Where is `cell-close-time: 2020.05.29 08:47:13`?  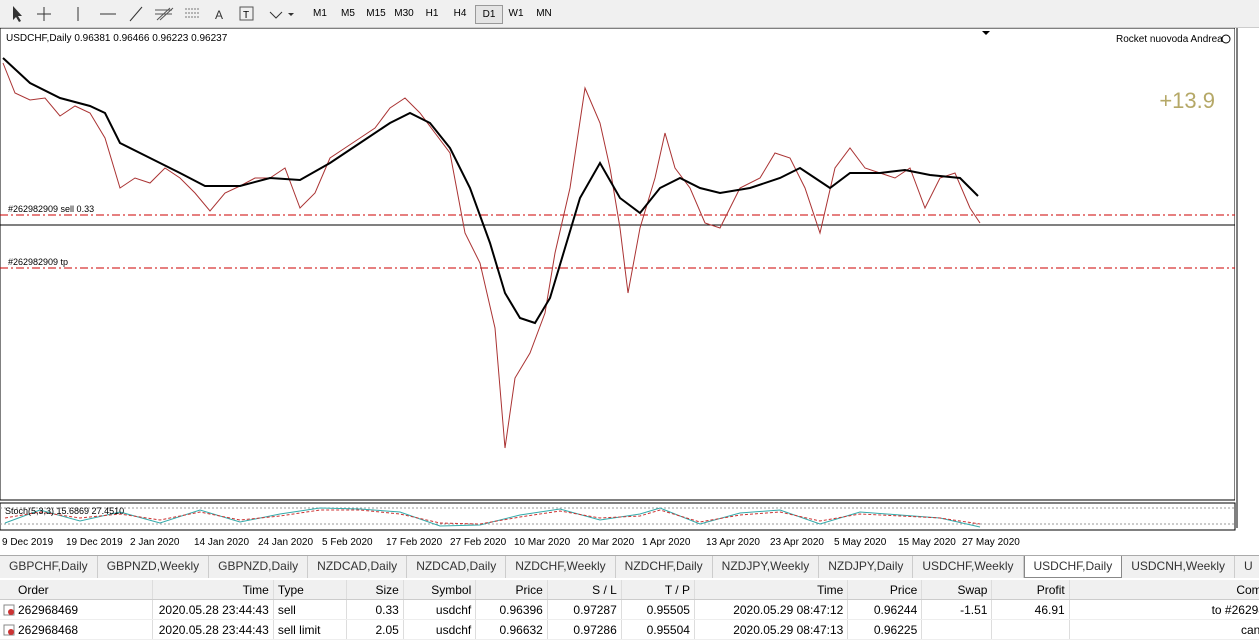 cell-close-time: 2020.05.29 08:47:13 is located at coordinates (771, 629).